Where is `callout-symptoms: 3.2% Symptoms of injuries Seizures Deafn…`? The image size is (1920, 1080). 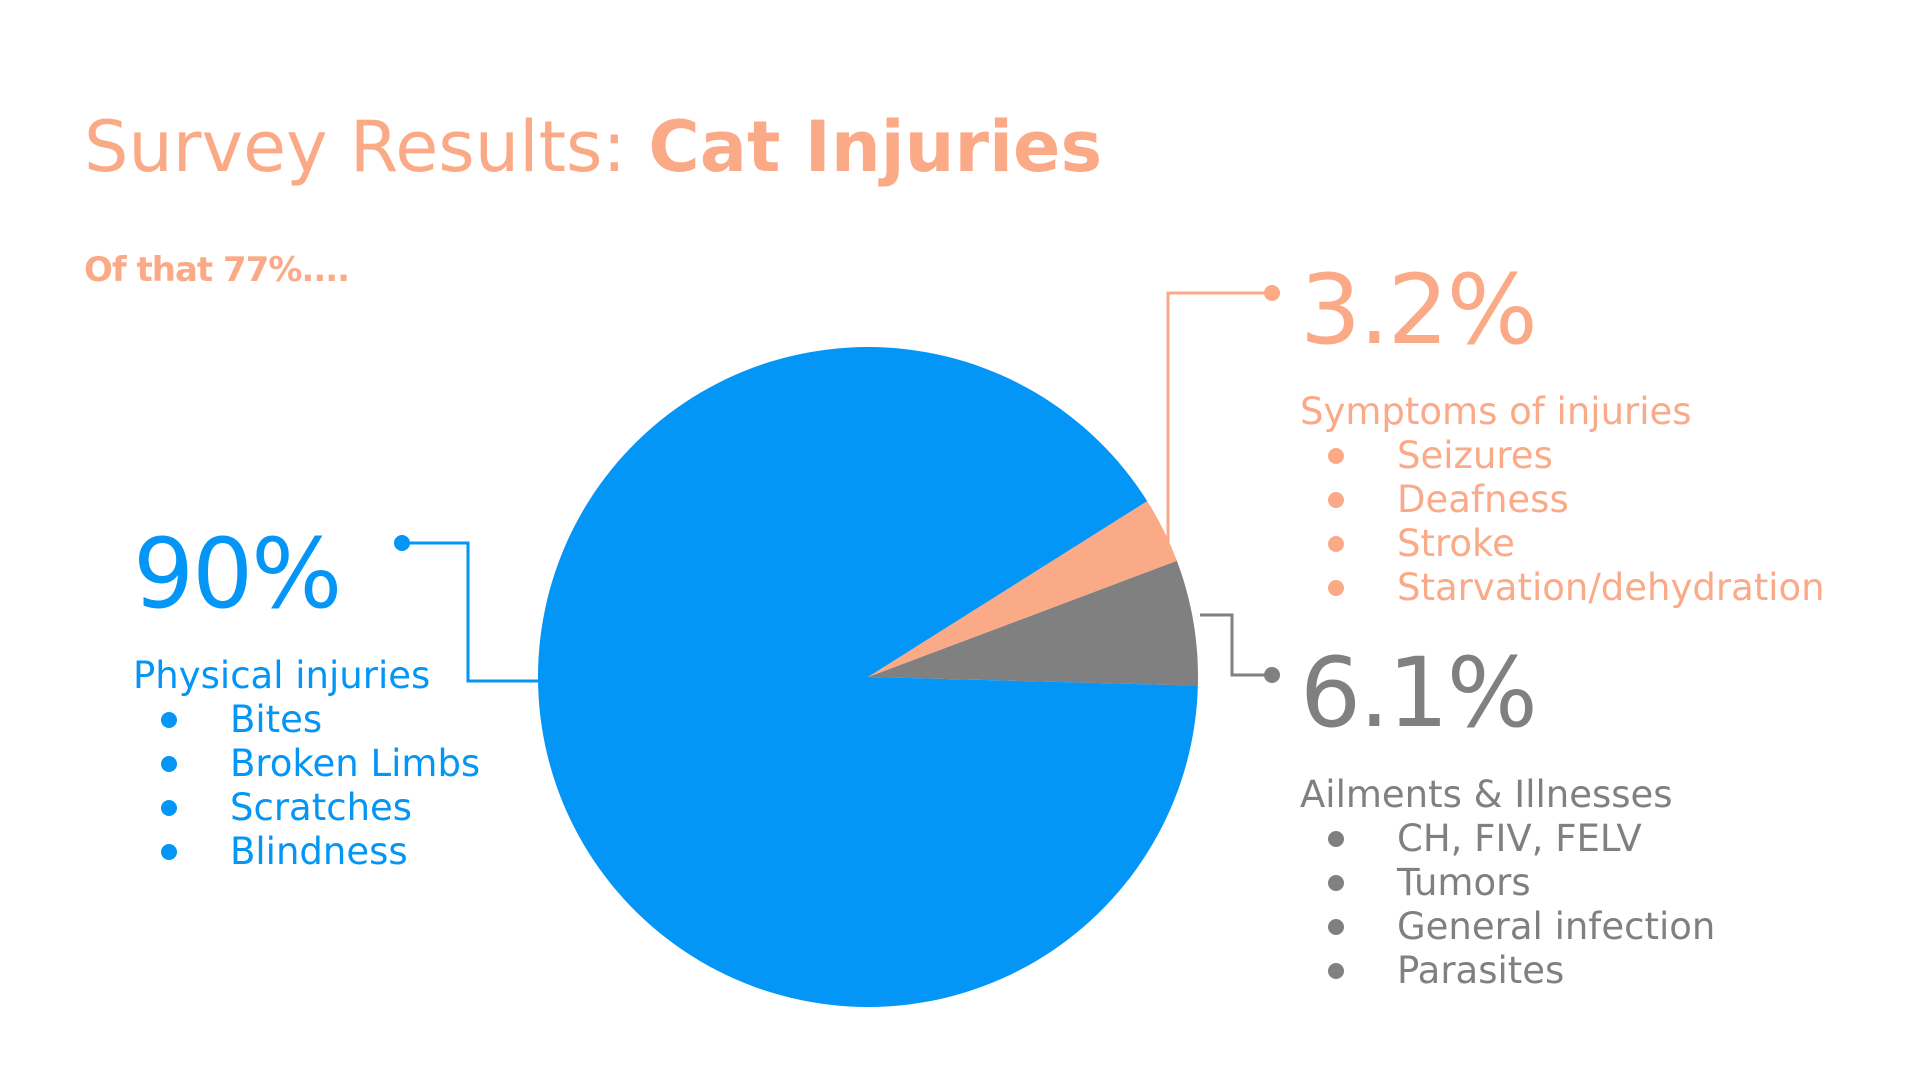
callout-symptoms: 3.2% Symptoms of injuries Seizures Deafn… is located at coordinates (1562, 436).